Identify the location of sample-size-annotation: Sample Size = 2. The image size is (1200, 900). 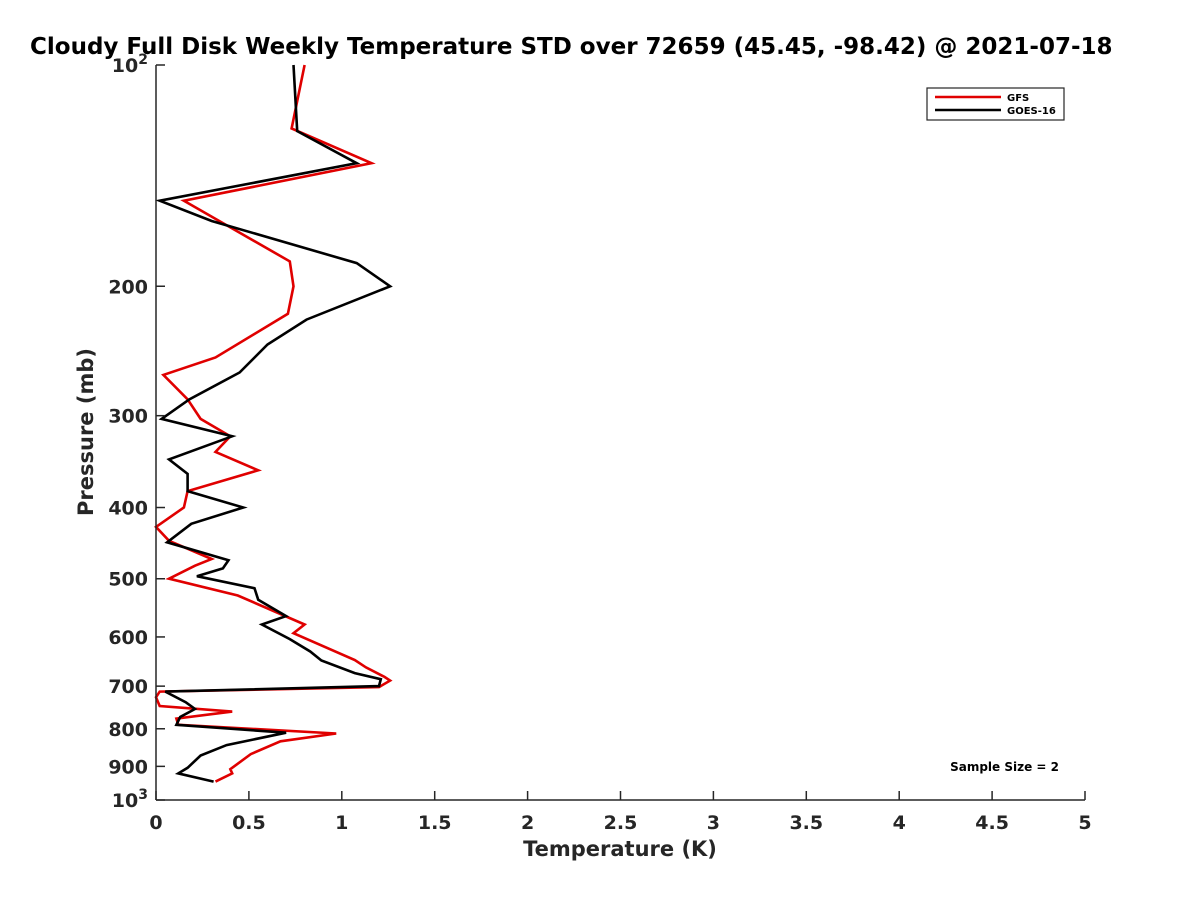
(1004, 767).